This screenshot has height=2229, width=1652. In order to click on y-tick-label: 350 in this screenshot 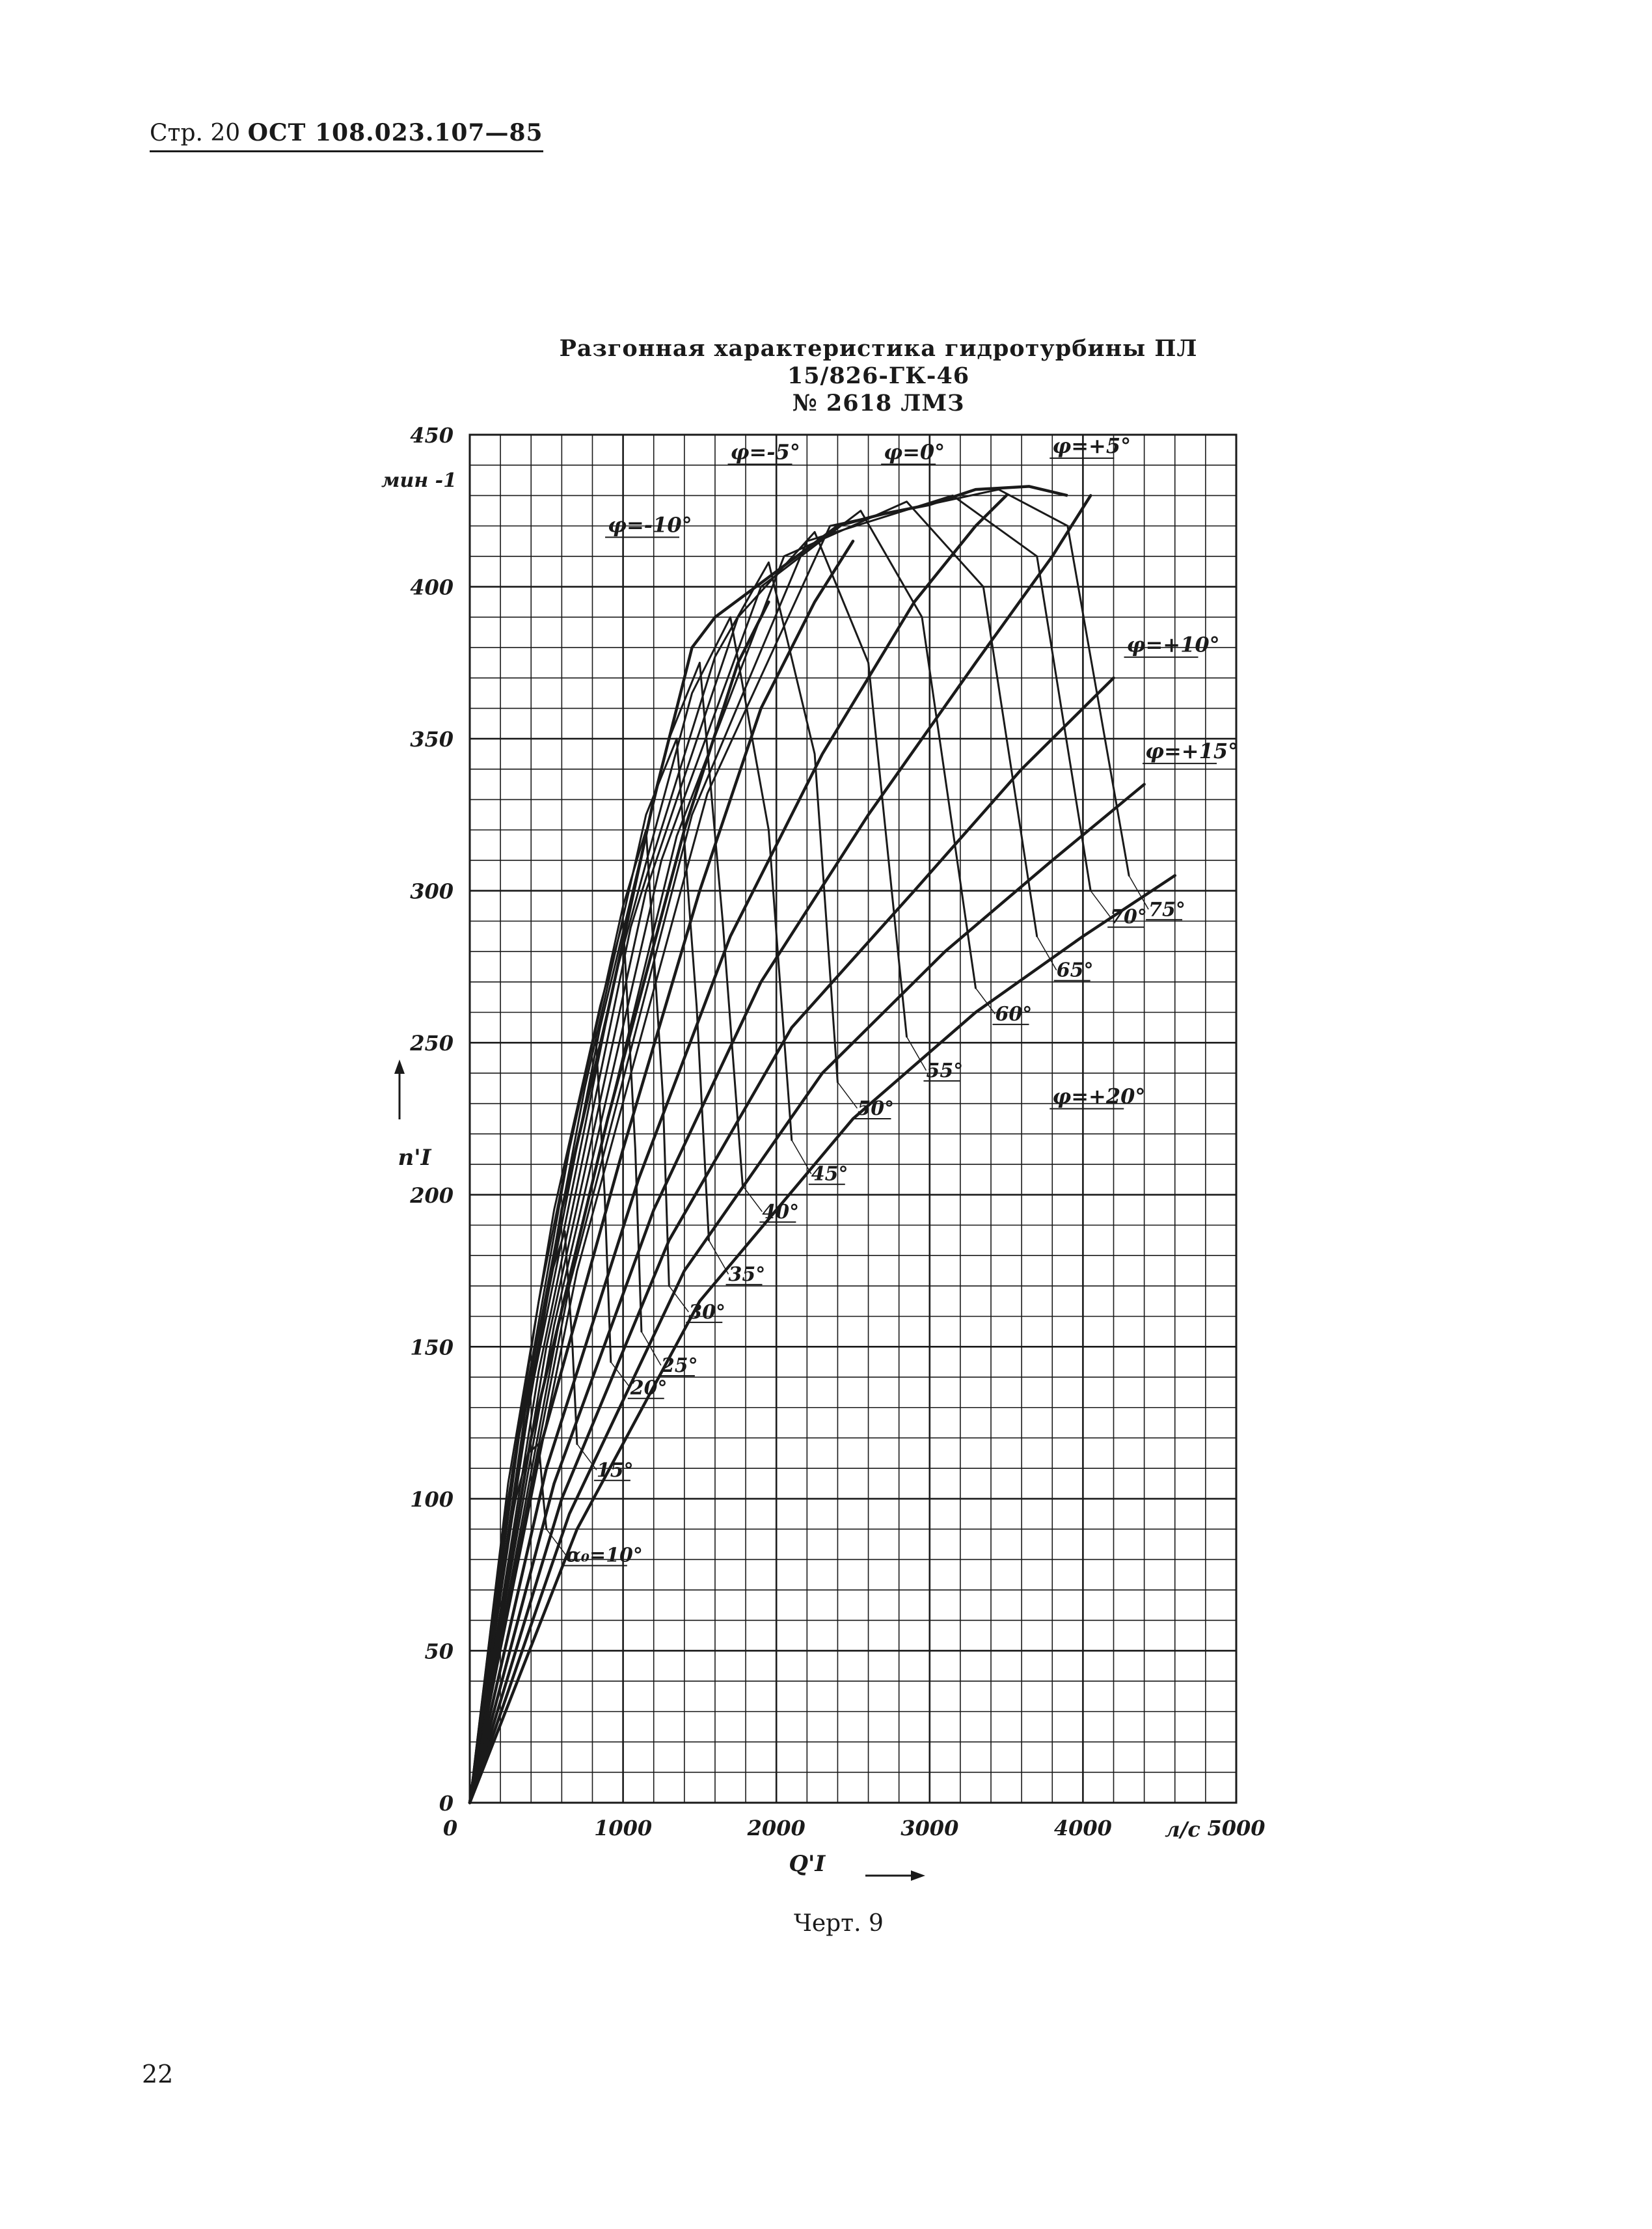, I will do `click(432, 739)`.